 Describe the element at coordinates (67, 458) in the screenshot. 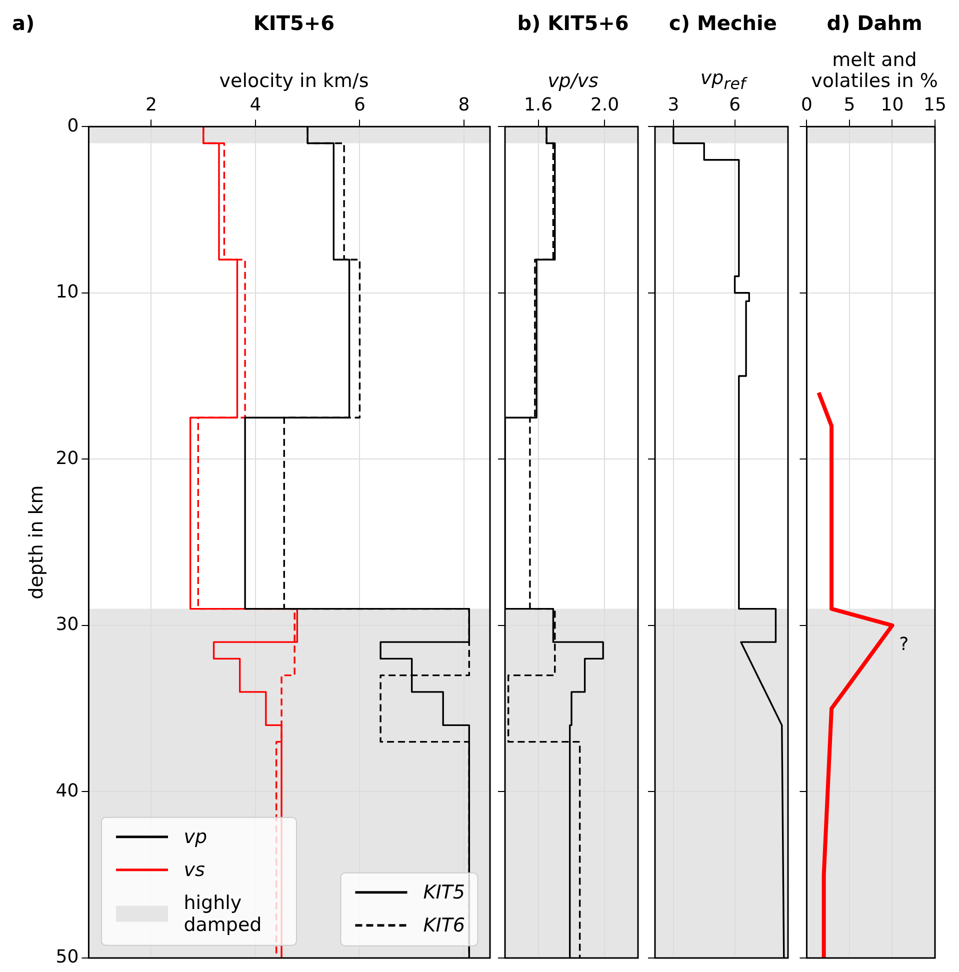

I see `y-tick-label: 20` at that location.